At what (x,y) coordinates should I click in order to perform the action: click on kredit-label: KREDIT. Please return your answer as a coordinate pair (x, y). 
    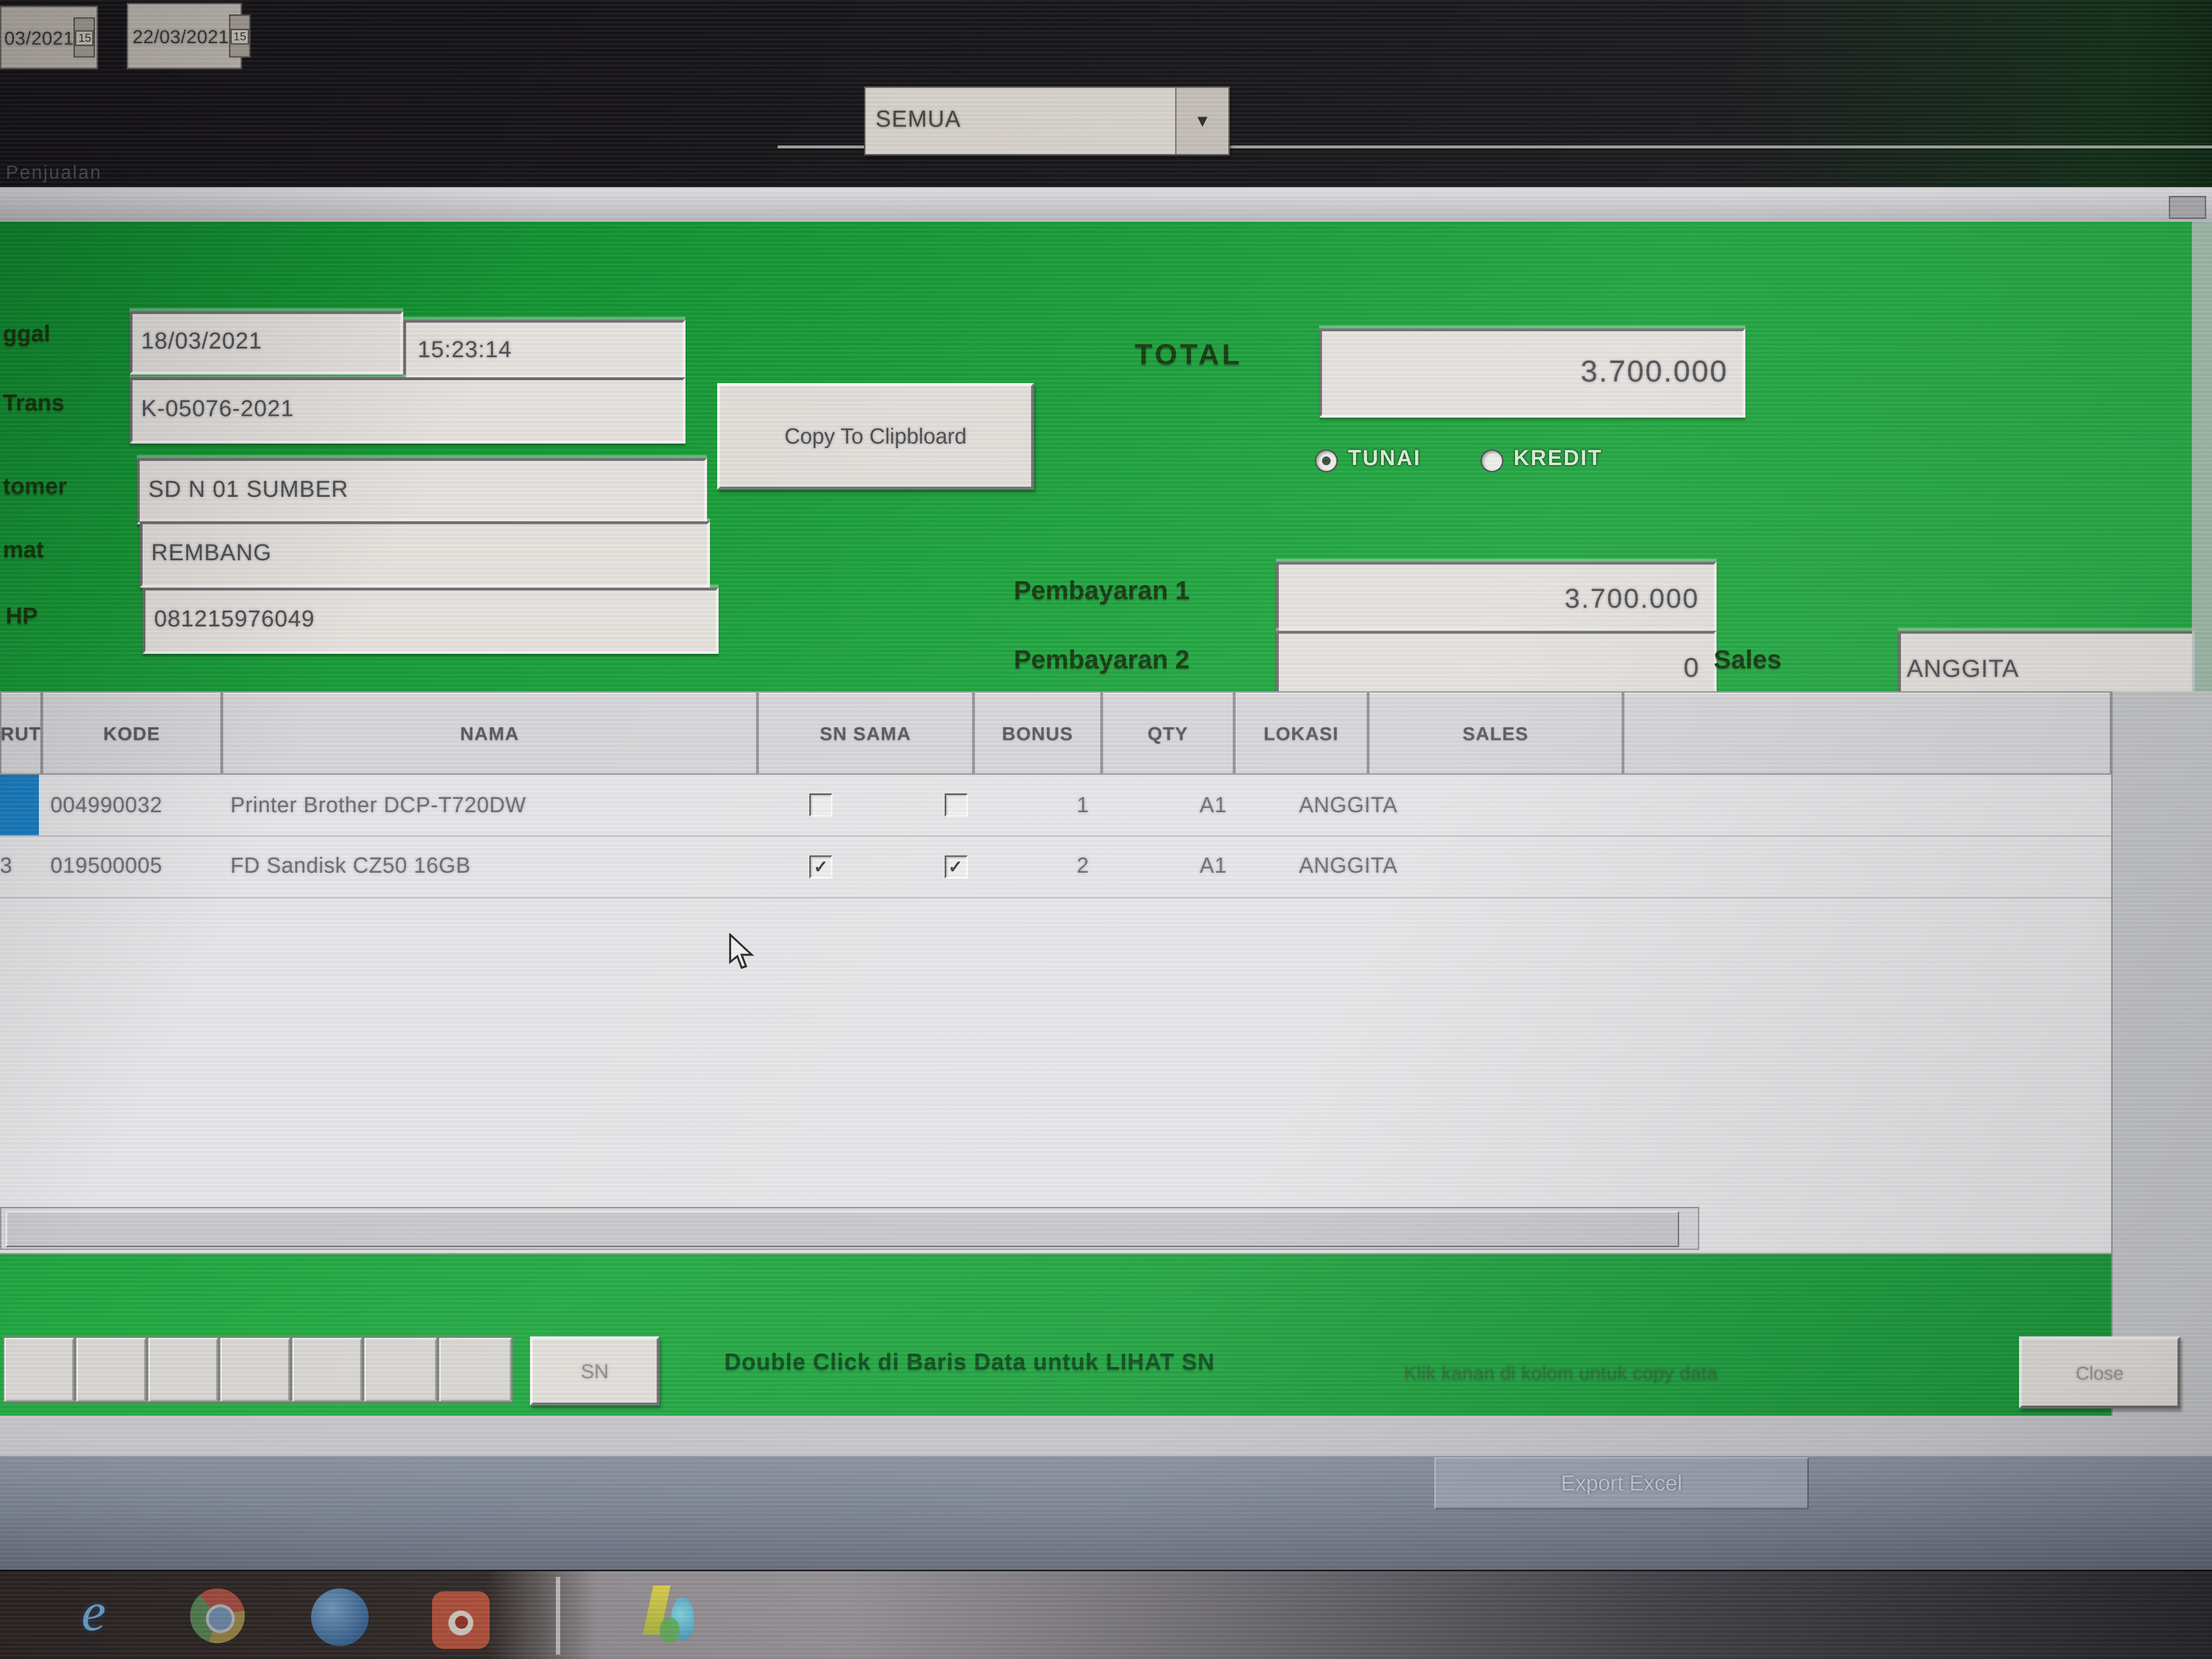
    Looking at the image, I should click on (1558, 459).